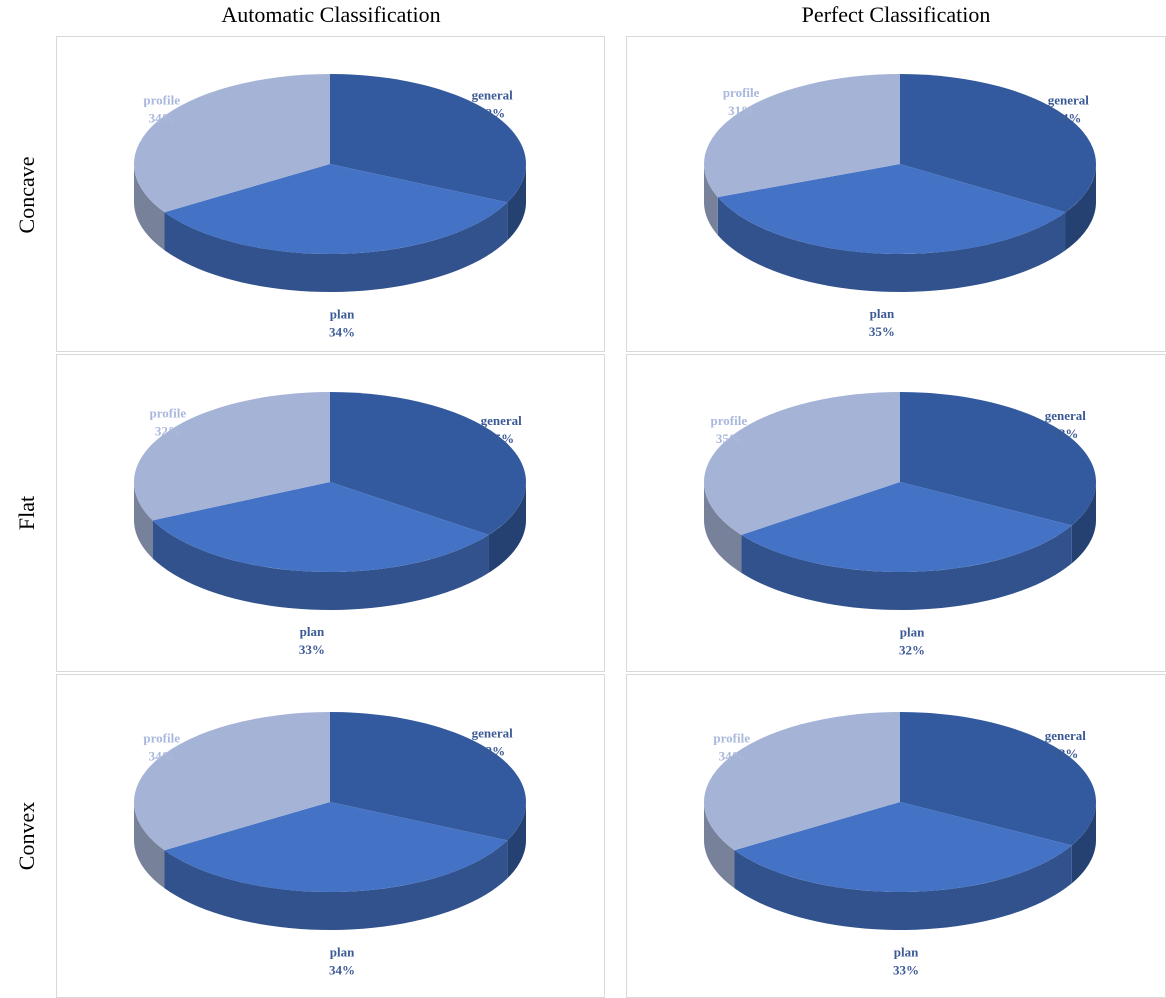  I want to click on panel-border, so click(330, 194).